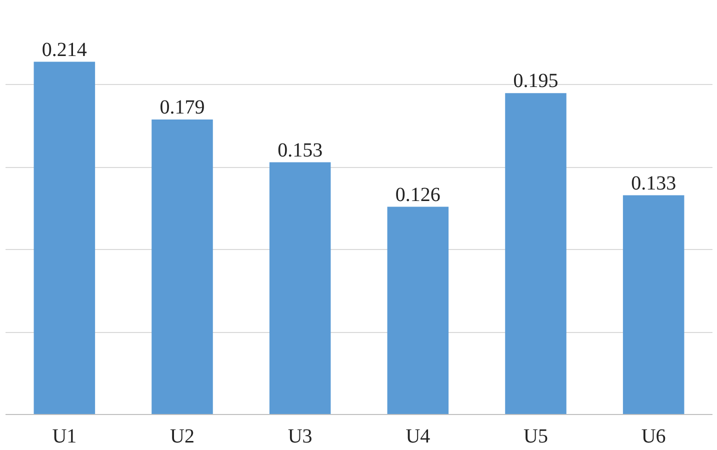 The width and height of the screenshot is (717, 450). Describe the element at coordinates (417, 195) in the screenshot. I see `data-label: 0.126` at that location.